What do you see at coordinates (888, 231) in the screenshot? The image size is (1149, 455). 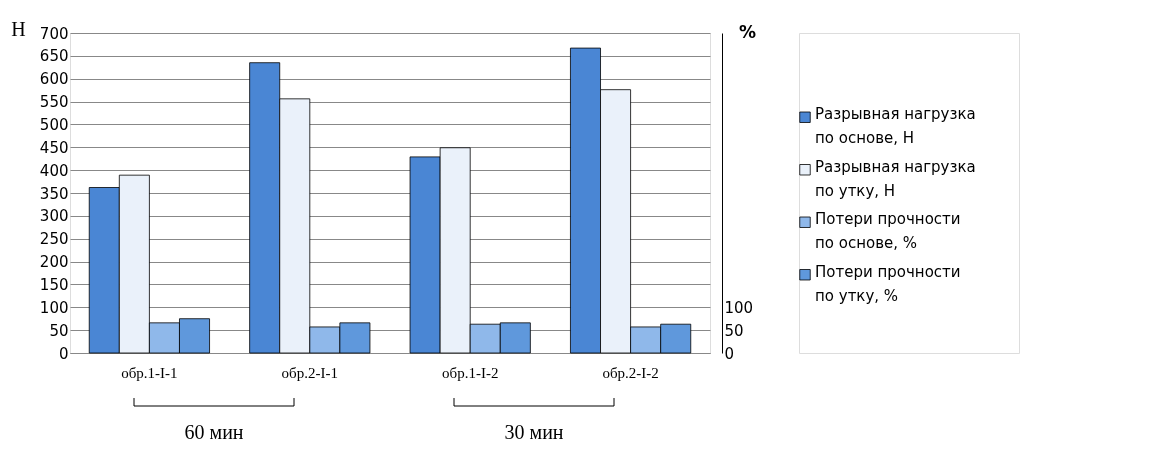 I see `legend-label: Потери прочности по основе, %` at bounding box center [888, 231].